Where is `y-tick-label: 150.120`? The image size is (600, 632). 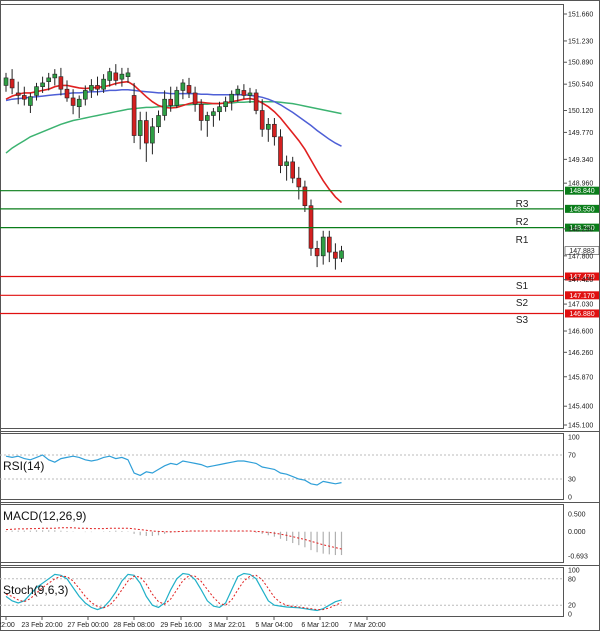
y-tick-label: 150.120 is located at coordinates (580, 111).